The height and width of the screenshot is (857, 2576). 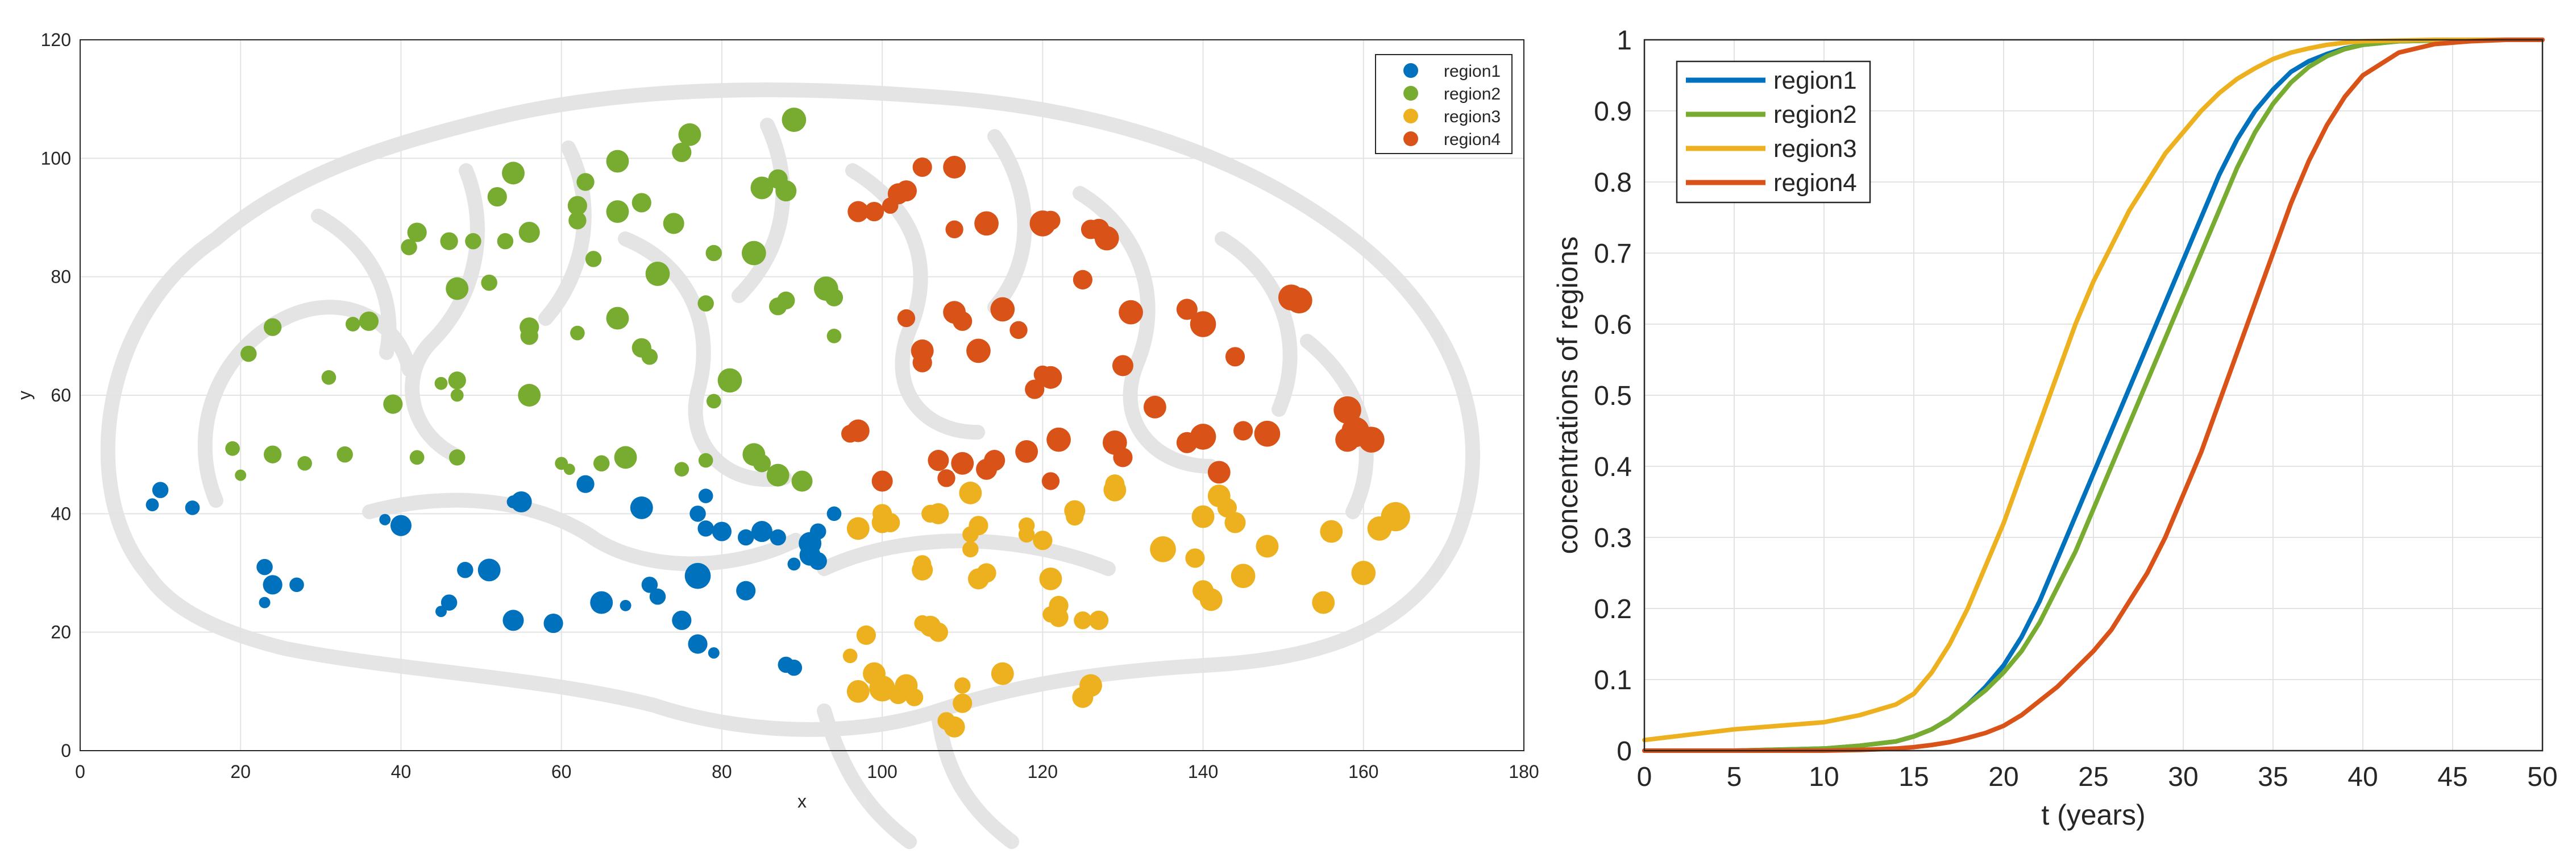 I want to click on scatter-y-tick: 100, so click(x=56, y=158).